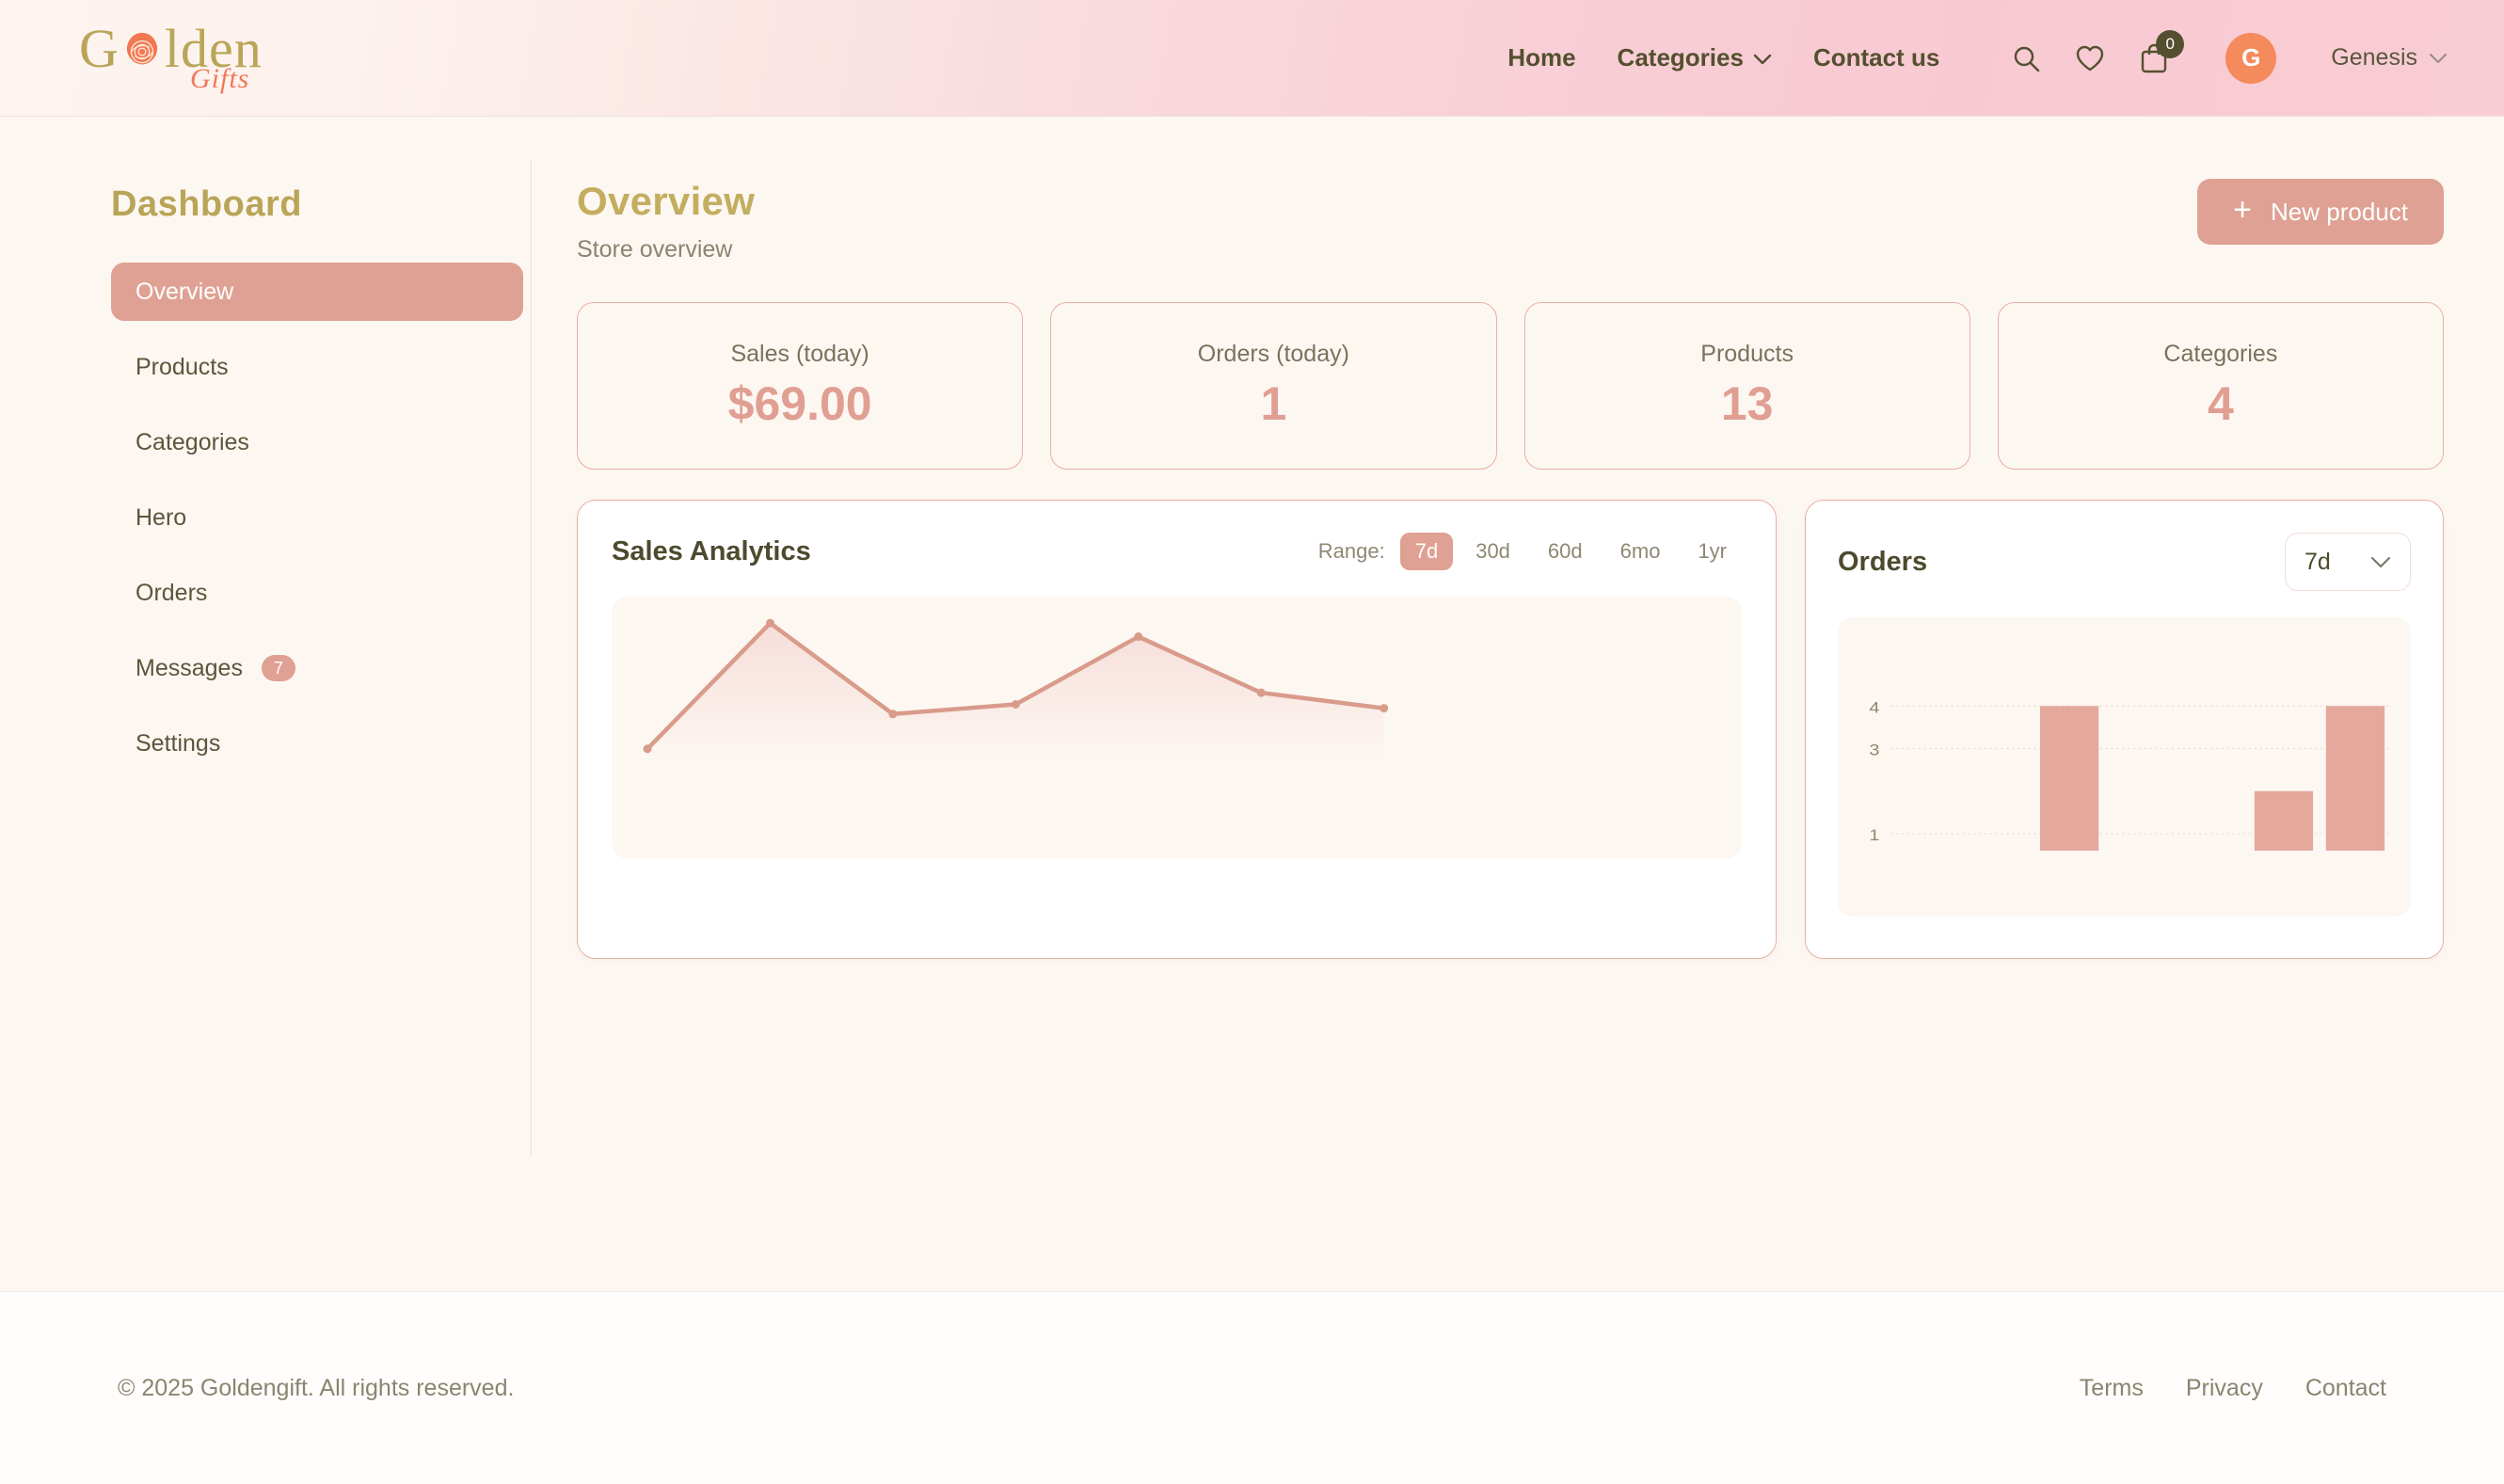 The height and width of the screenshot is (1484, 2504). I want to click on page-title: Overview, so click(666, 201).